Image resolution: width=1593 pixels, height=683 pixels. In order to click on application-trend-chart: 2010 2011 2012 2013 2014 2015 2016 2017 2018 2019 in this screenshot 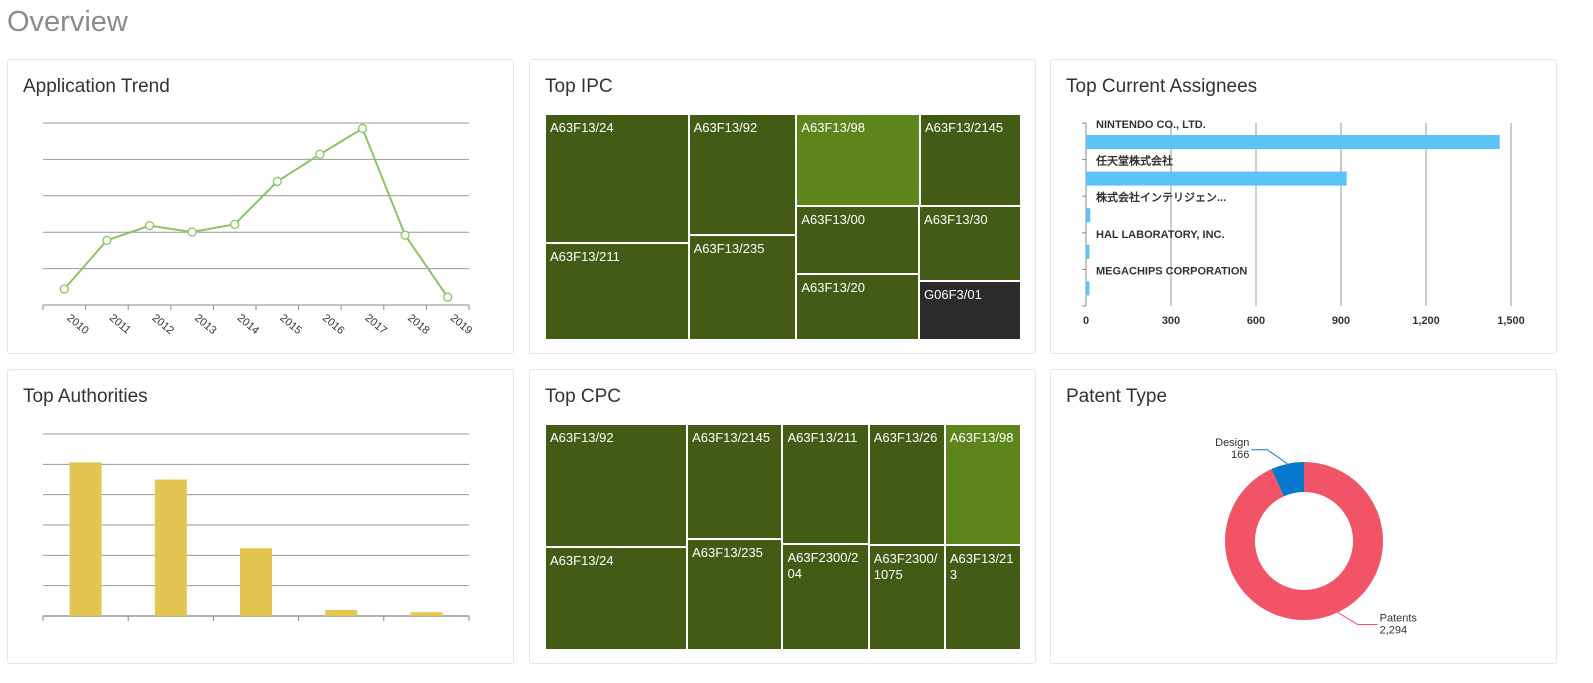, I will do `click(261, 207)`.